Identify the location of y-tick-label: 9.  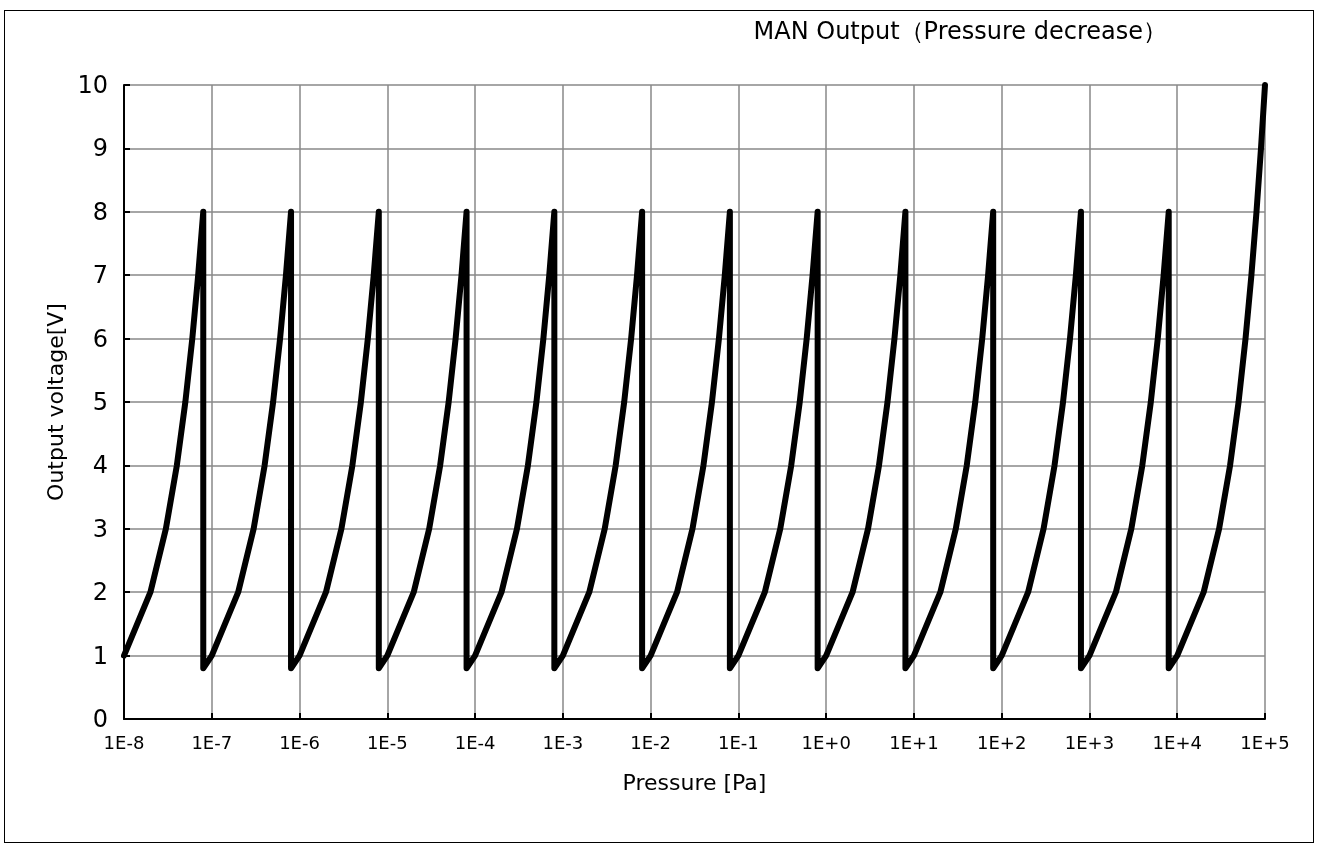
(100, 148).